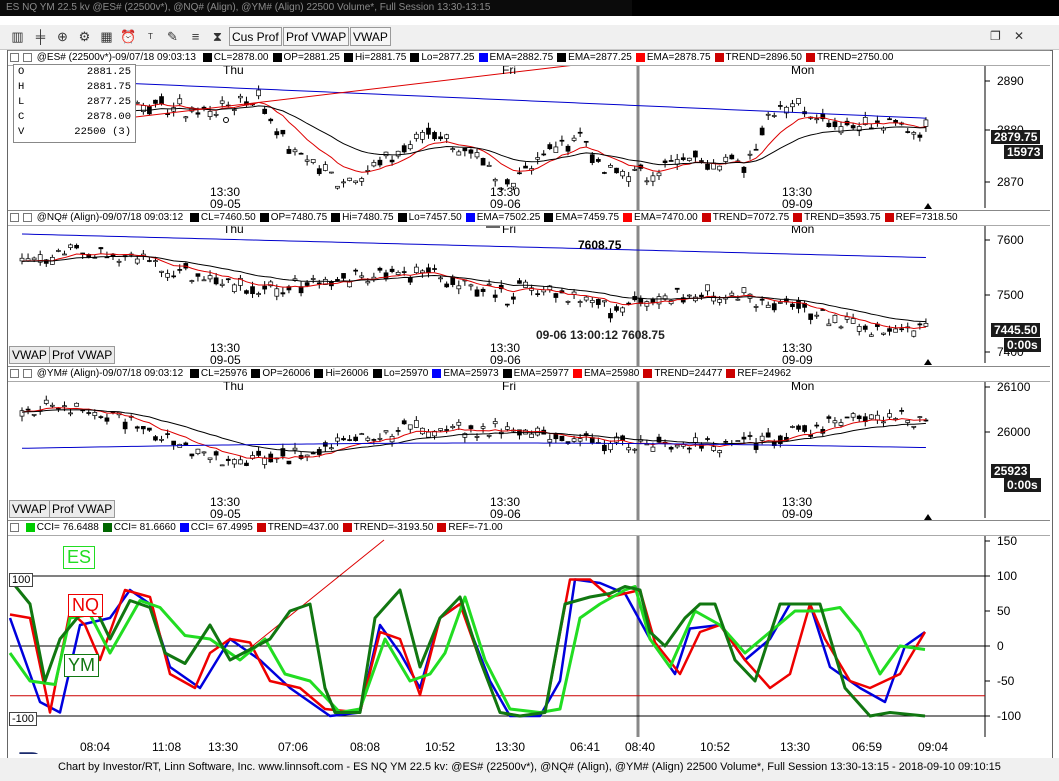 Image resolution: width=1059 pixels, height=781 pixels. What do you see at coordinates (172, 36) in the screenshot?
I see `draw-icon: ✎` at bounding box center [172, 36].